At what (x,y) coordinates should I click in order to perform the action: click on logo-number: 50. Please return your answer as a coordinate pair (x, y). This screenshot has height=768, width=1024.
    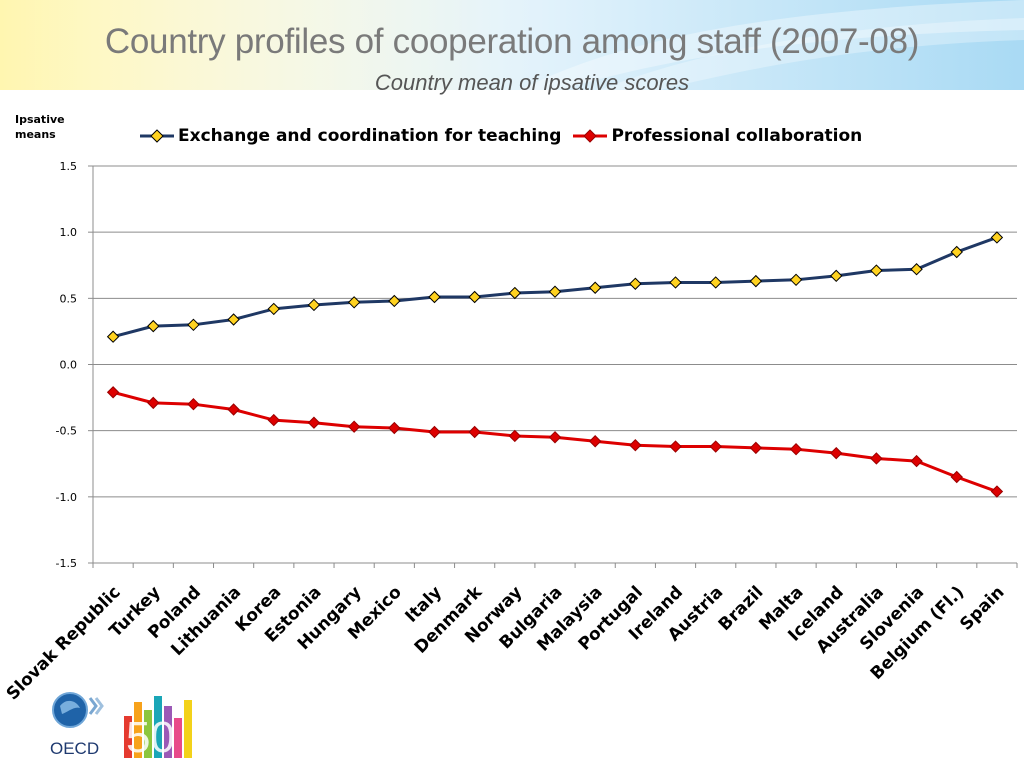
    Looking at the image, I should click on (150, 736).